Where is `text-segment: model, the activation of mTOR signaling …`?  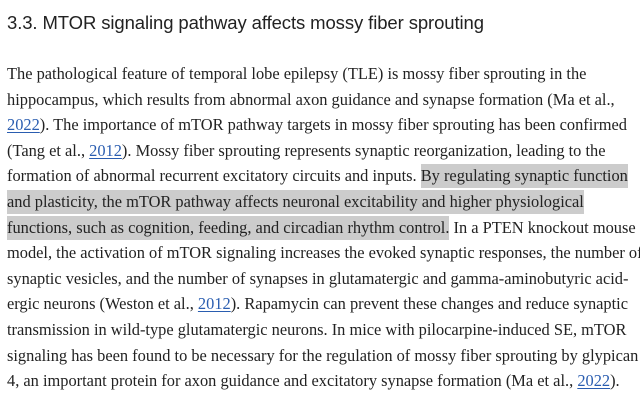 text-segment: model, the activation of mTOR signaling … is located at coordinates (323, 253).